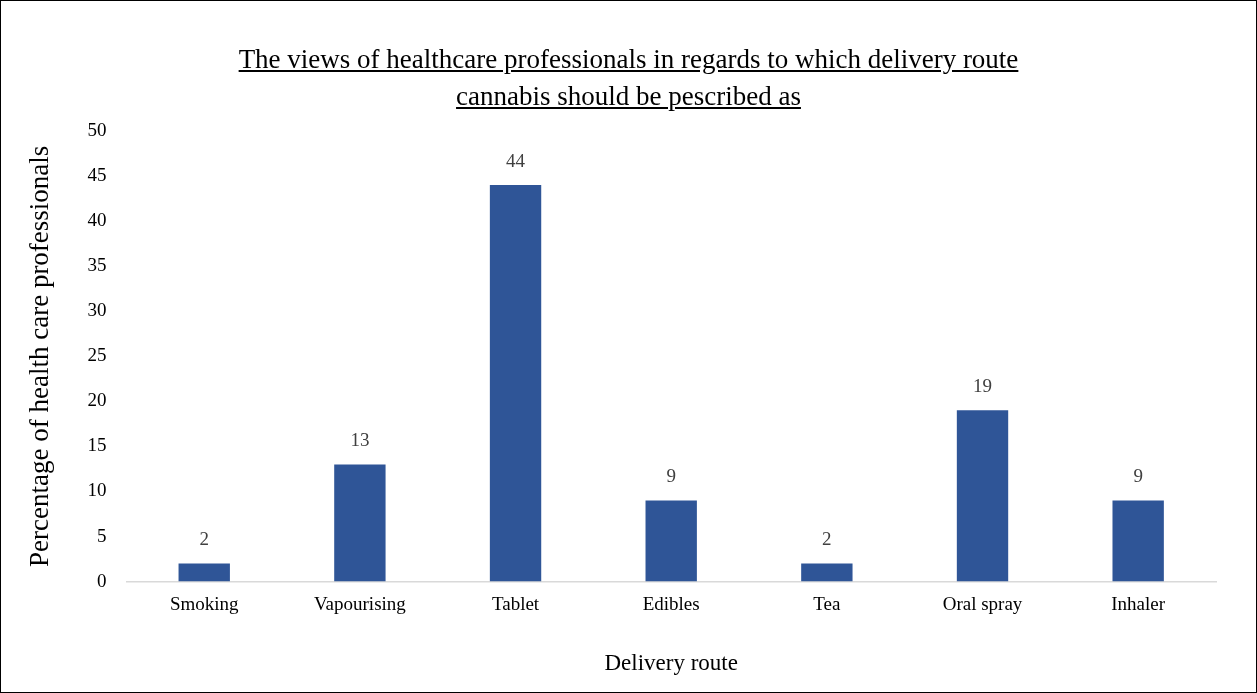 The height and width of the screenshot is (693, 1257). I want to click on x-tick-label: Vapourising, so click(360, 603).